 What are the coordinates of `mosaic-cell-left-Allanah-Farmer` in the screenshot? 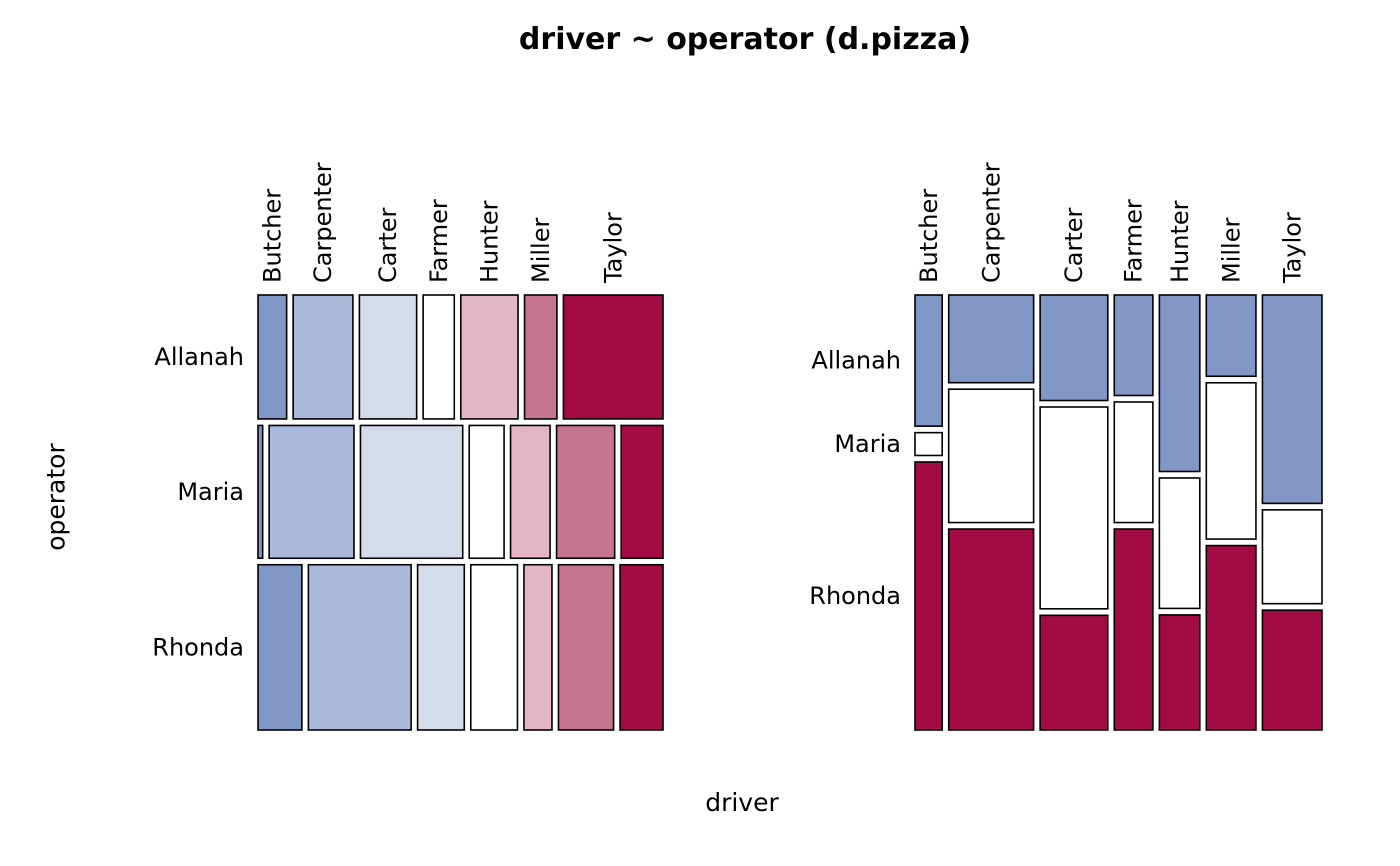 It's located at (439, 357).